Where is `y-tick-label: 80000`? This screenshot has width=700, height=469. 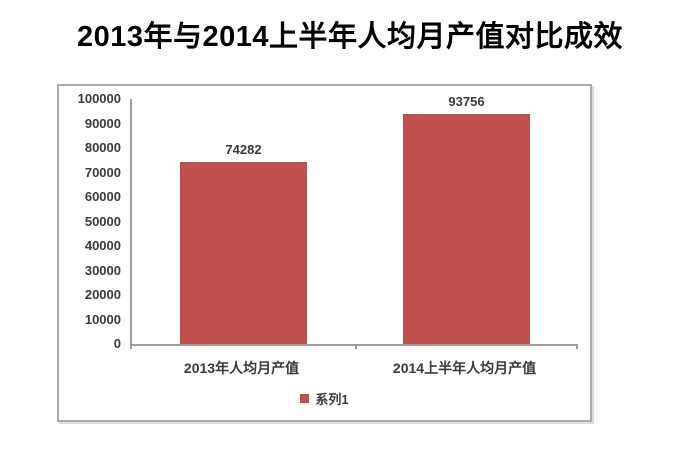 y-tick-label: 80000 is located at coordinates (102, 147).